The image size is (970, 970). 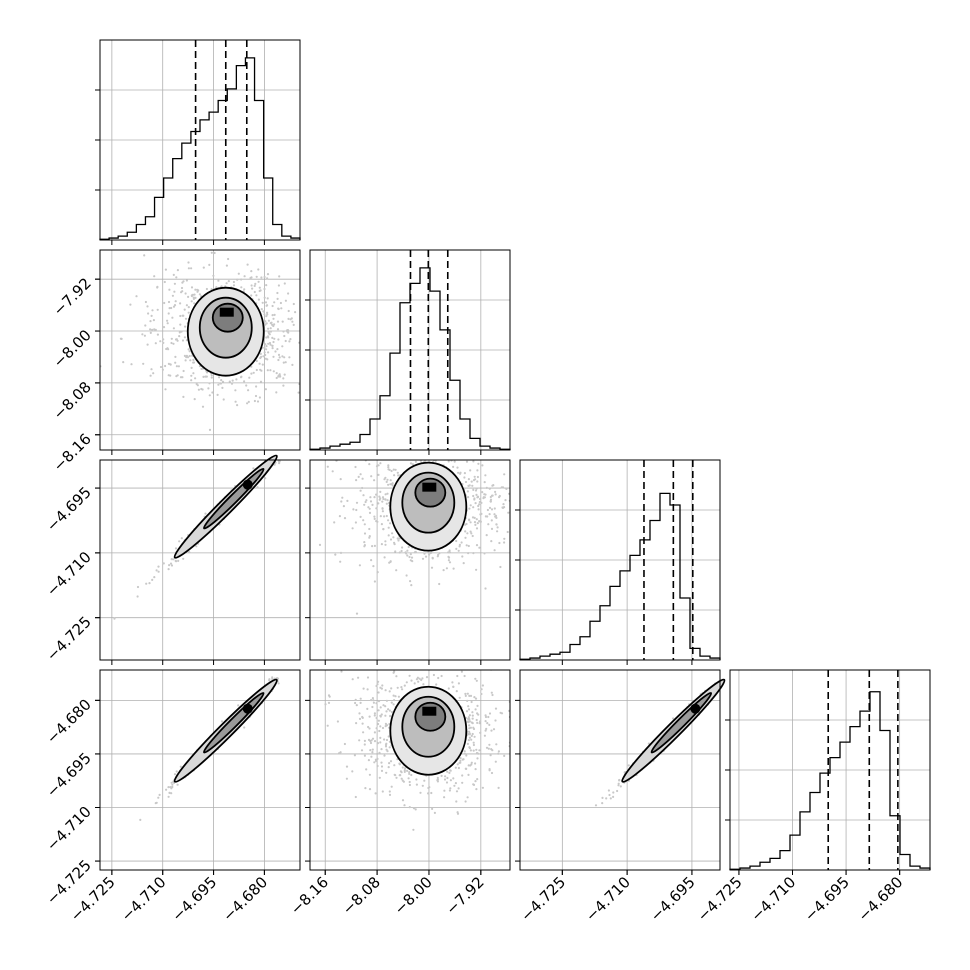 I want to click on panel-frame, so click(x=620, y=560).